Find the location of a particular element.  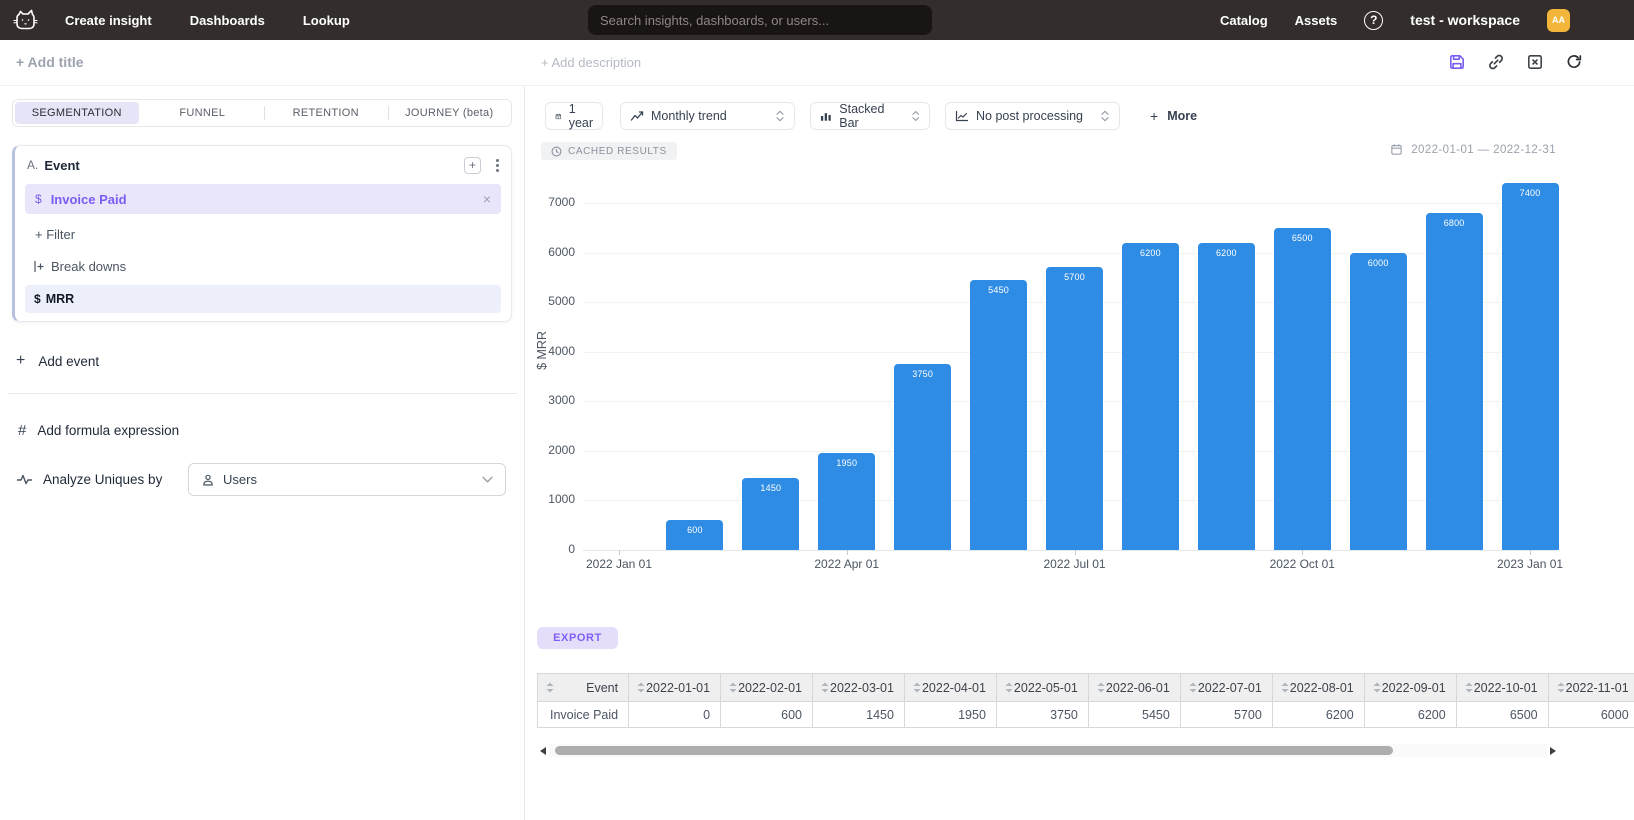

add-event-label: Add event is located at coordinates (69, 361).